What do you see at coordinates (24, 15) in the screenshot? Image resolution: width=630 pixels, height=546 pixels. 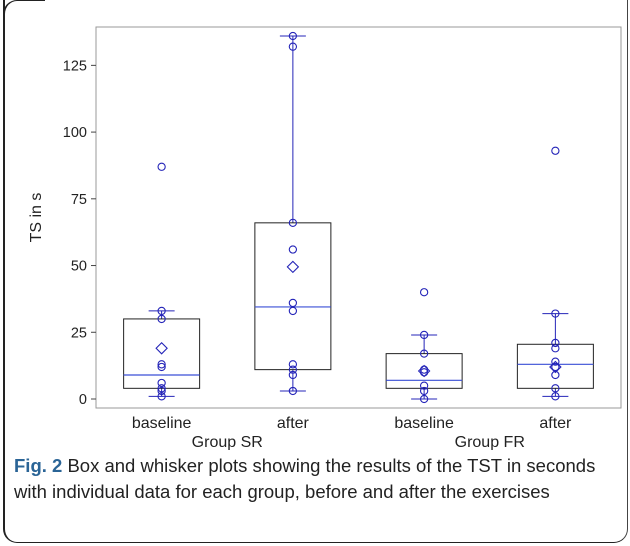 I see `figure-frame-corner` at bounding box center [24, 15].